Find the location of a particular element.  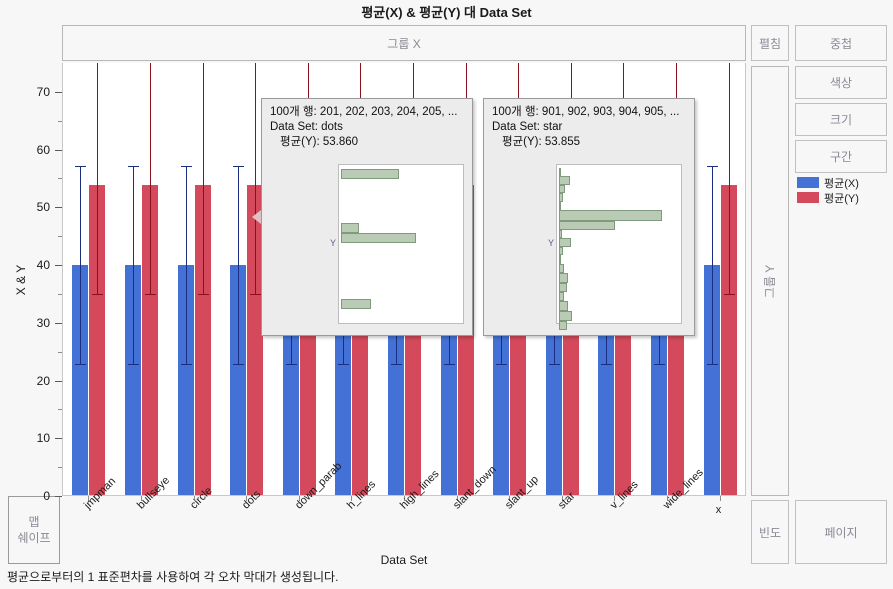

bar-평균X-circle is located at coordinates (185, 380).